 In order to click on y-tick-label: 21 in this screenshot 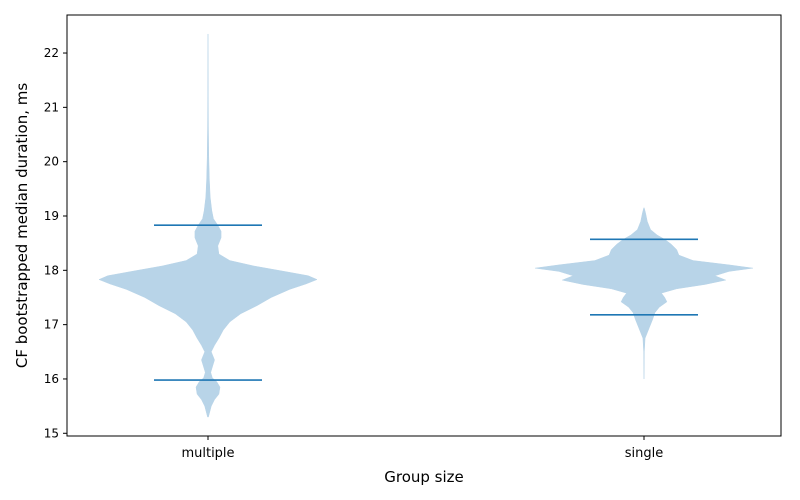, I will do `click(51, 107)`.